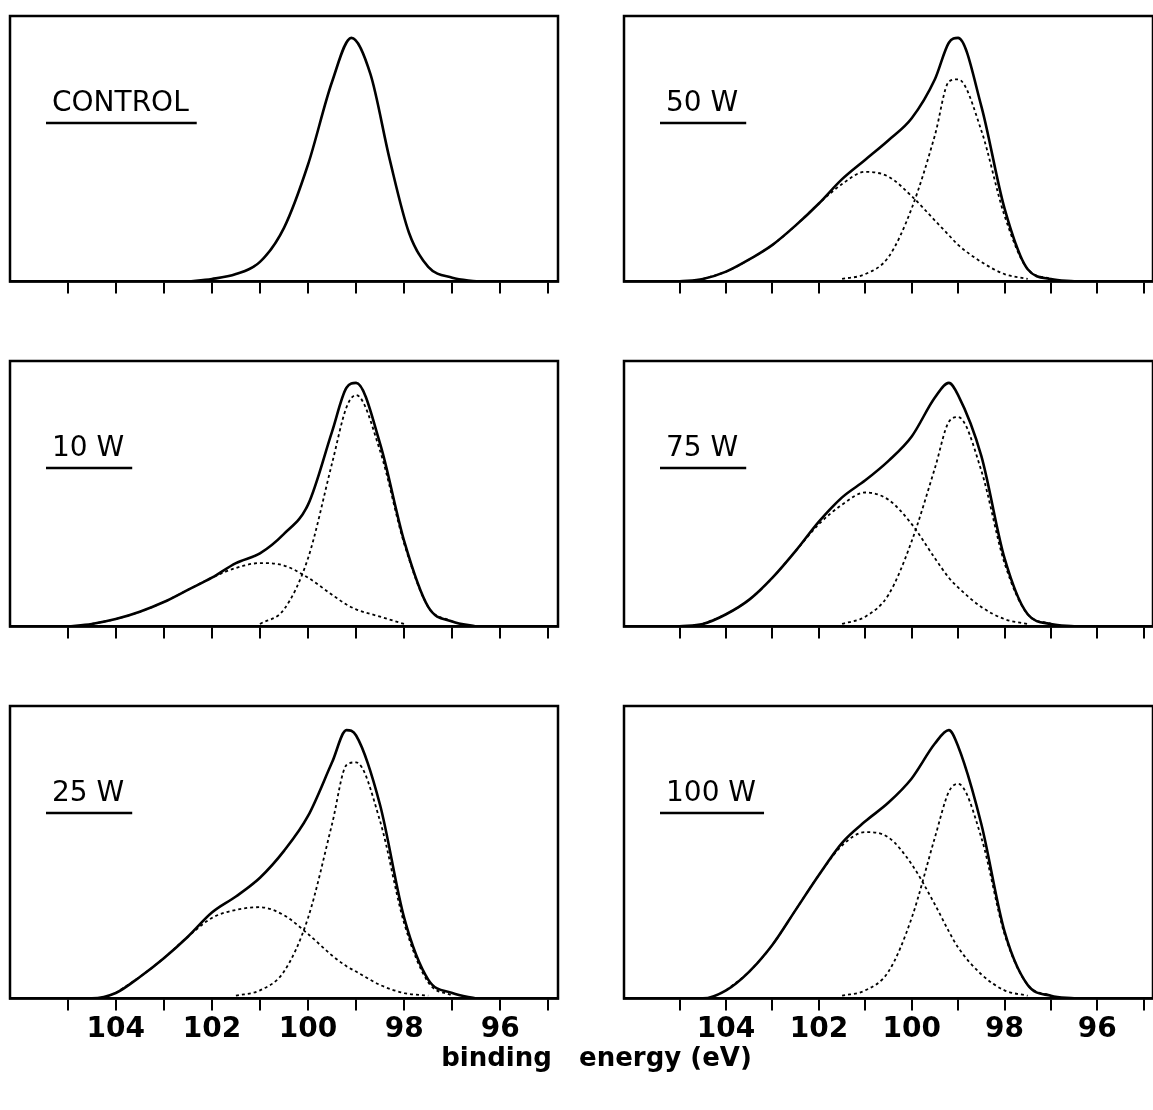 This screenshot has width=1153, height=1110. Describe the element at coordinates (88, 791) in the screenshot. I see `annotation: 25 W` at that location.